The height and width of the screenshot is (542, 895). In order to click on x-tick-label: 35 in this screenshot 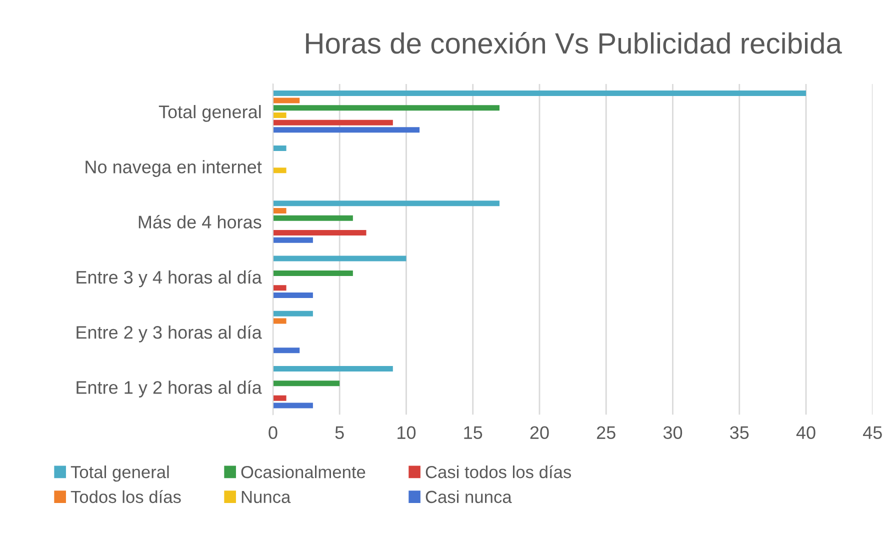, I will do `click(739, 433)`.